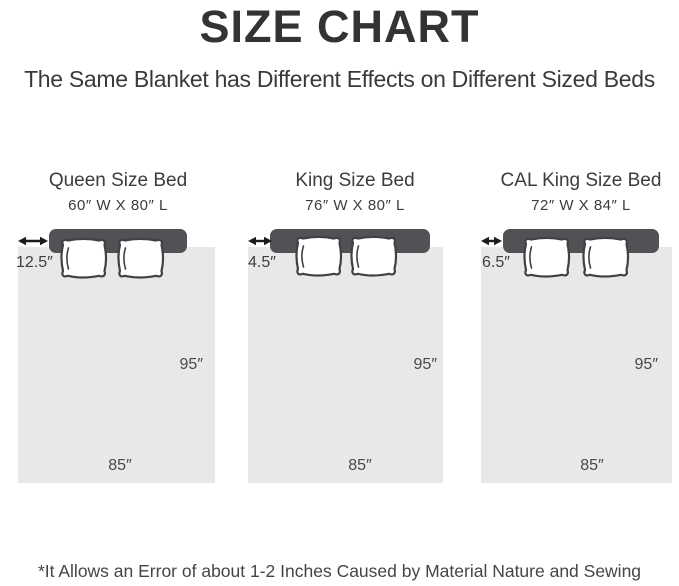  I want to click on bed-diagram-queen, so click(116, 356).